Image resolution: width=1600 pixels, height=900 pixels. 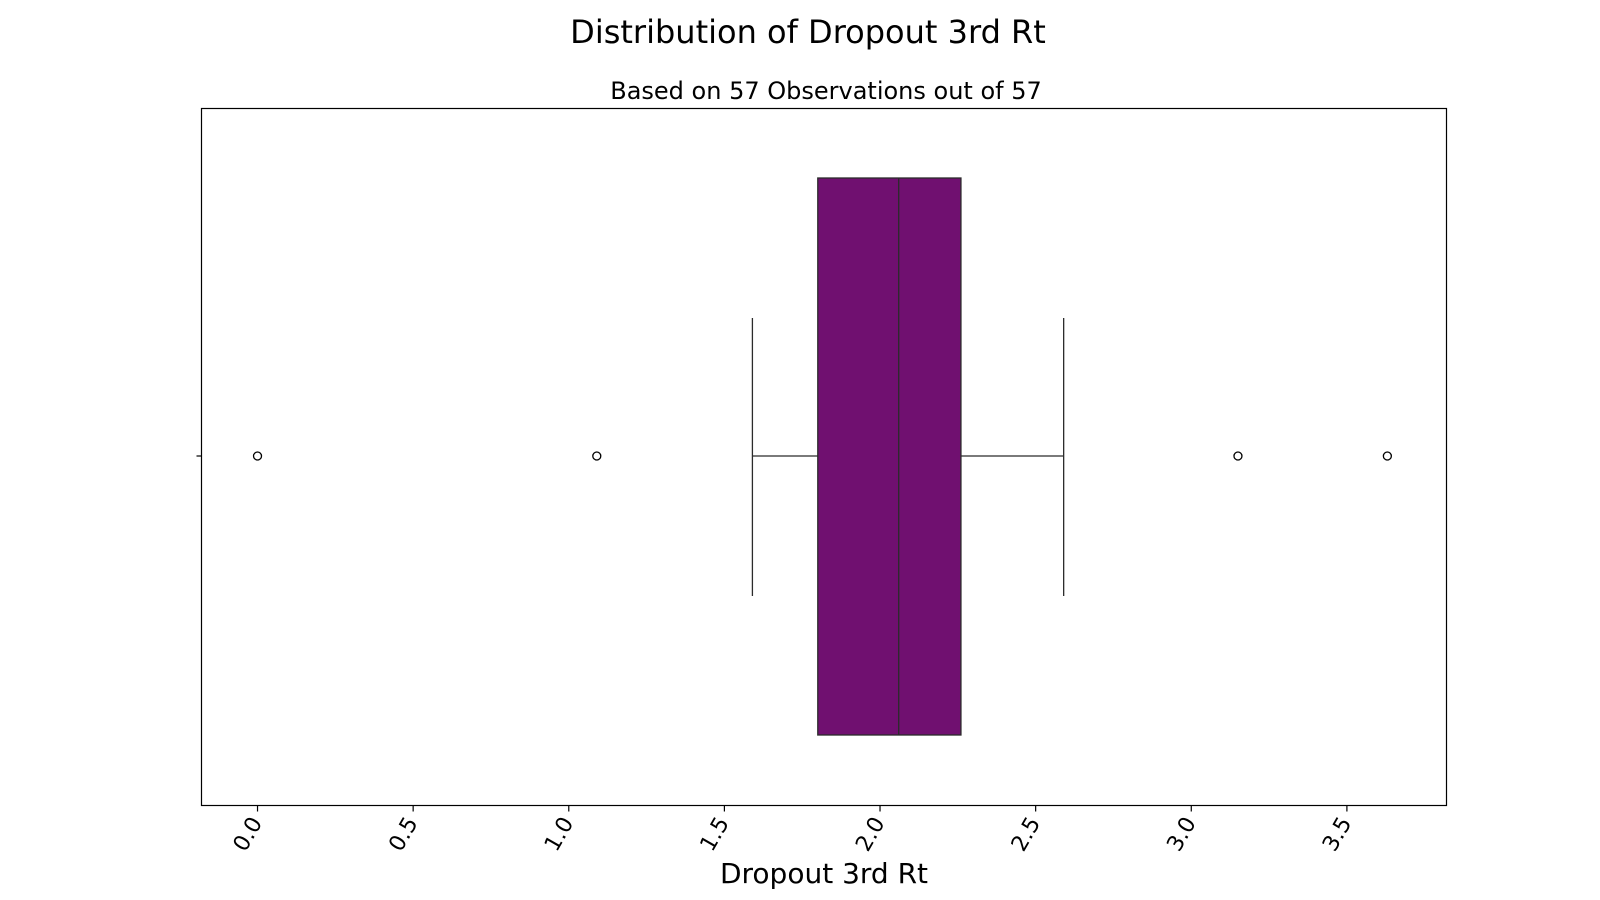 I want to click on chart-title: Distribution of Dropout 3rd Rt, so click(x=808, y=32).